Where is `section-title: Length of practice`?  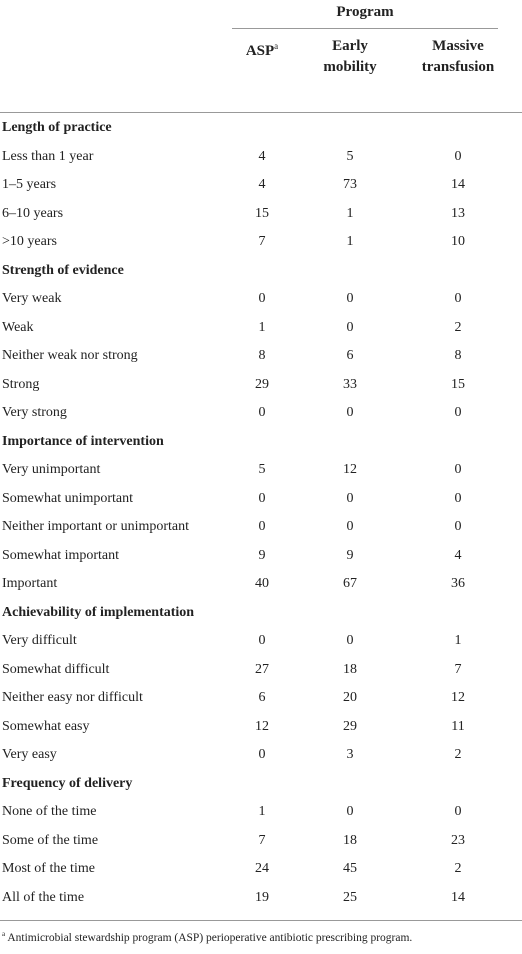 section-title: Length of practice is located at coordinates (57, 127).